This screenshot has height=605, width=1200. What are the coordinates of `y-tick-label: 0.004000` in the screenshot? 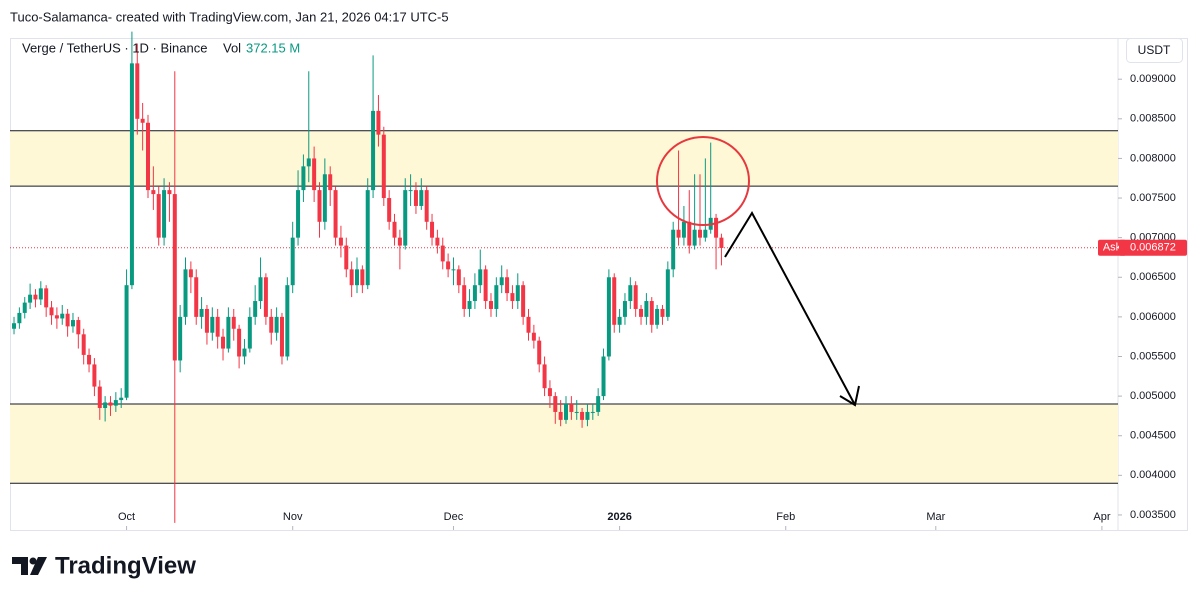 It's located at (1153, 475).